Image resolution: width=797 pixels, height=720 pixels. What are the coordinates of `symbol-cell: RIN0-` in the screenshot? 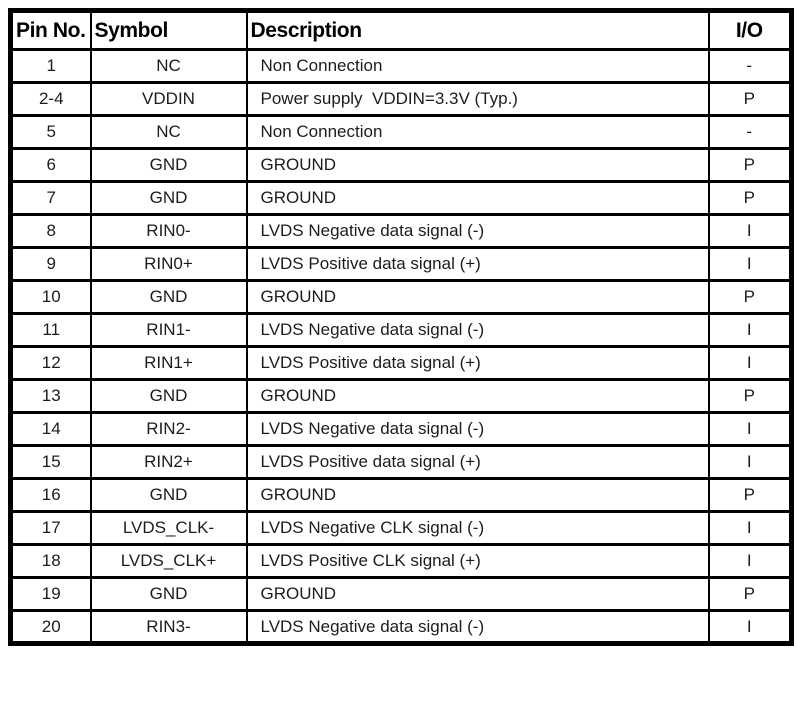 It's located at (168, 231).